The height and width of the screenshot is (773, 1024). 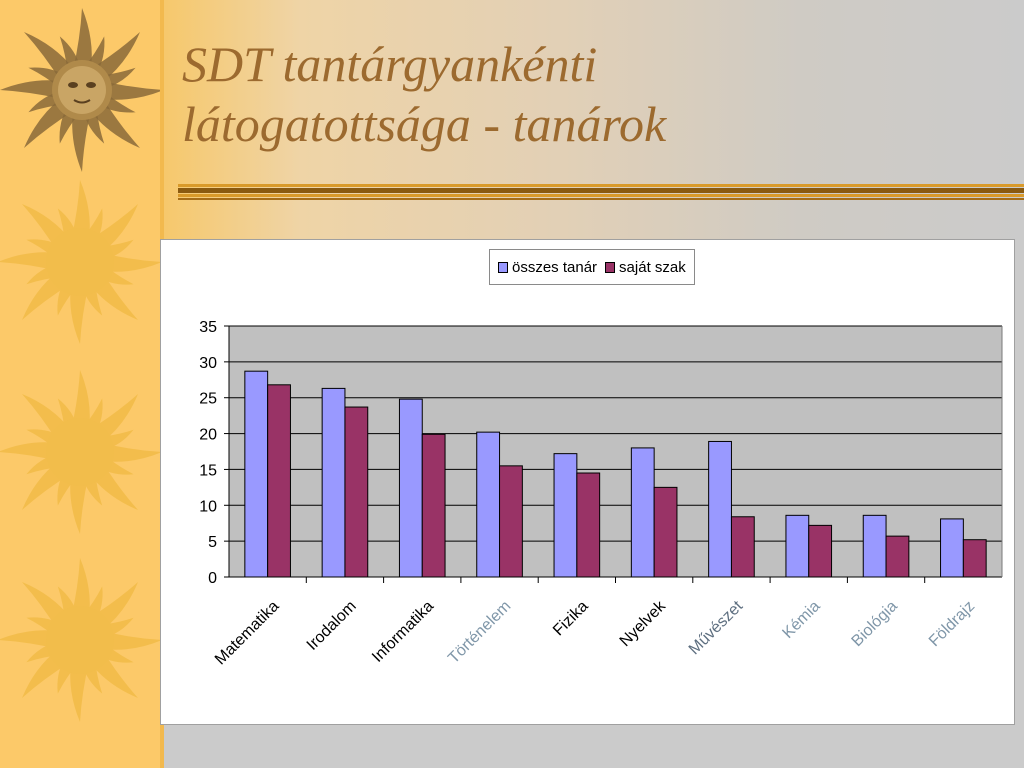 I want to click on x-tick-label: Történelem, so click(x=479, y=632).